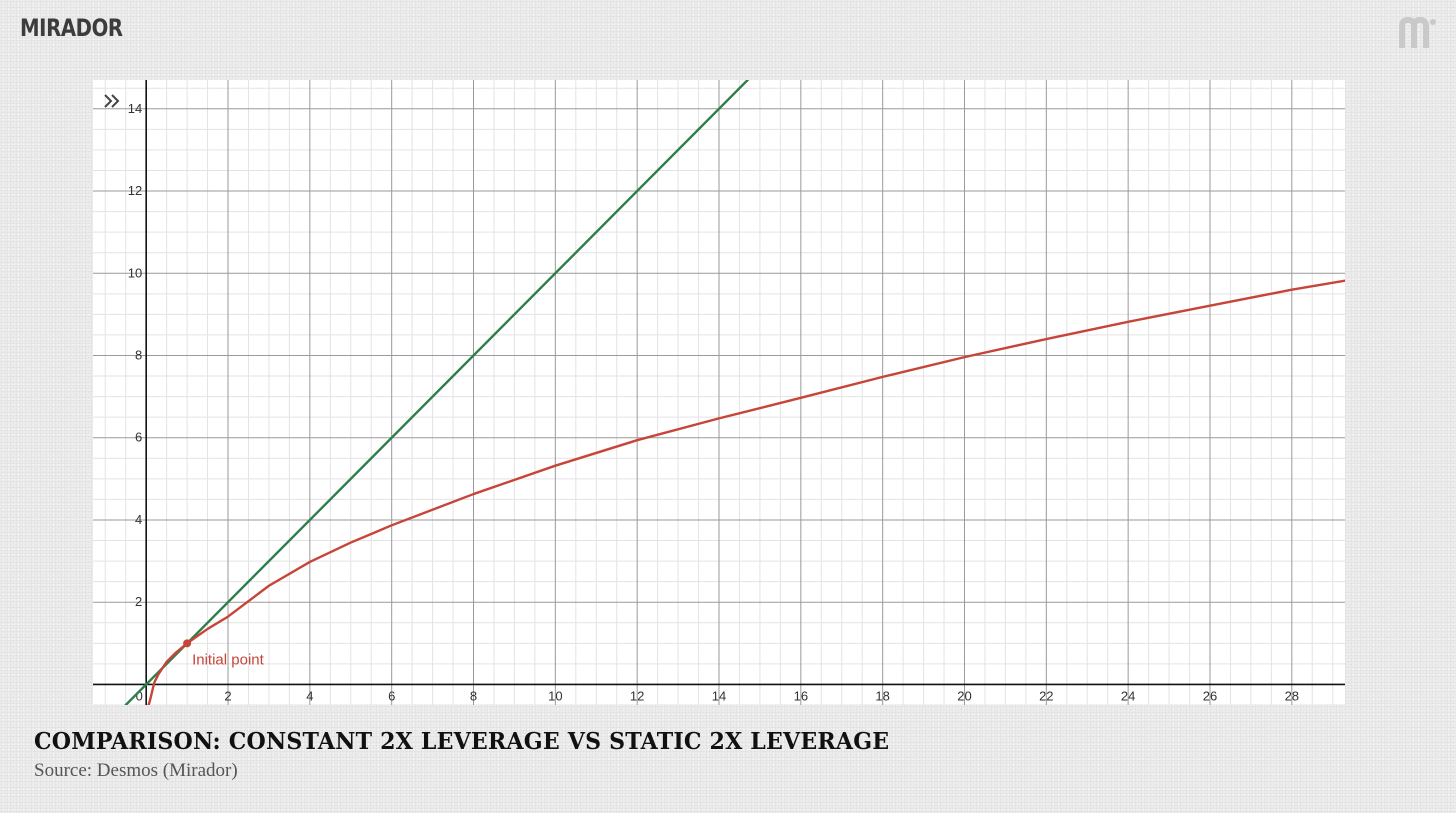 Image resolution: width=1456 pixels, height=813 pixels. I want to click on y-tick-labels: 2 4 6 8 10 12 14, so click(135, 355).